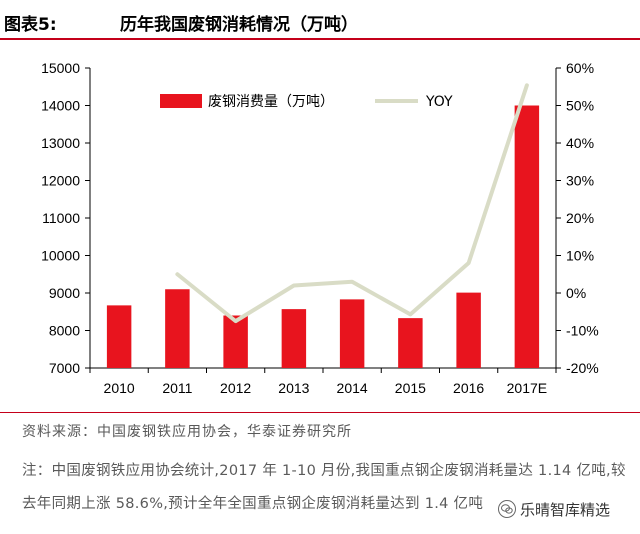  Describe the element at coordinates (565, 509) in the screenshot. I see `watermark-text: 乐晴智库精选` at that location.